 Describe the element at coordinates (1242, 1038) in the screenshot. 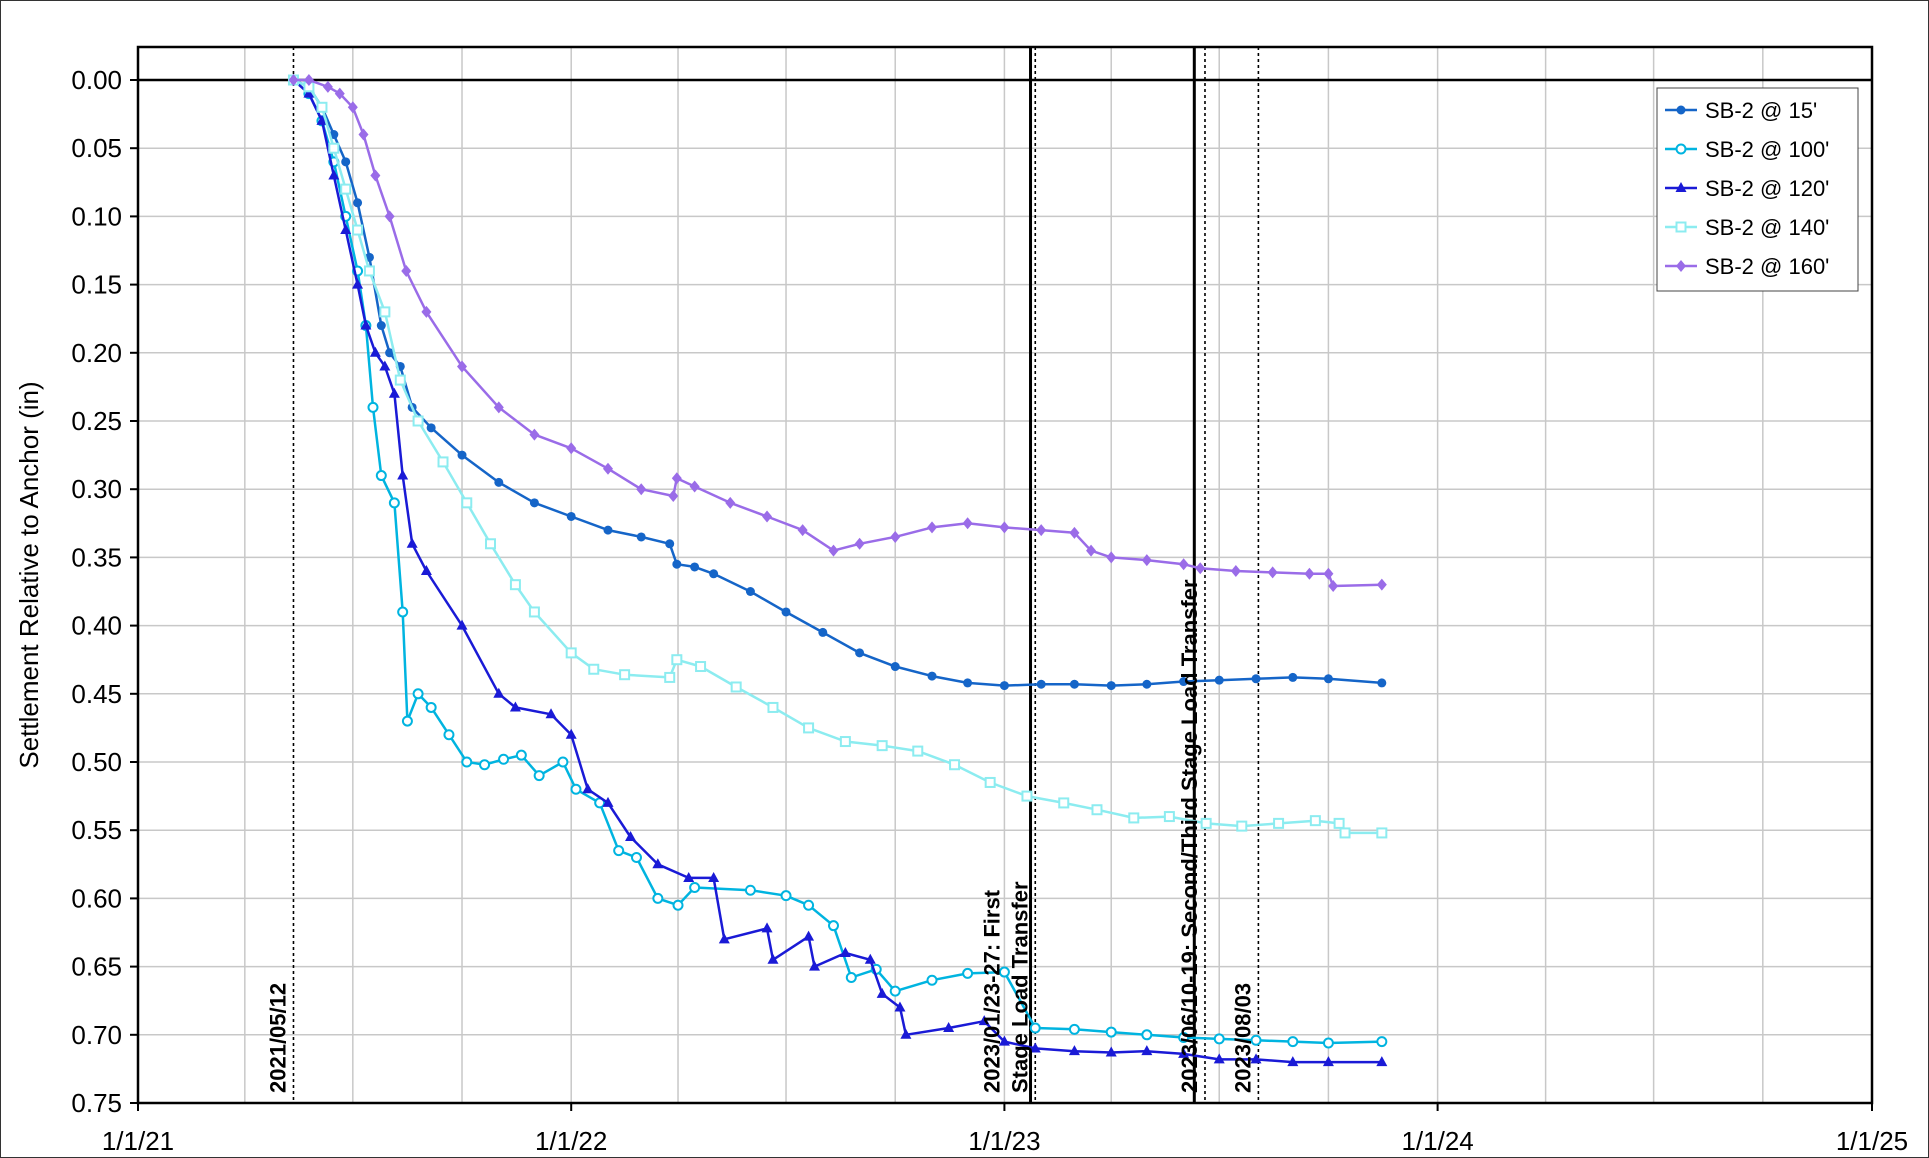

I see `annotation-label: 2023/08/03` at that location.